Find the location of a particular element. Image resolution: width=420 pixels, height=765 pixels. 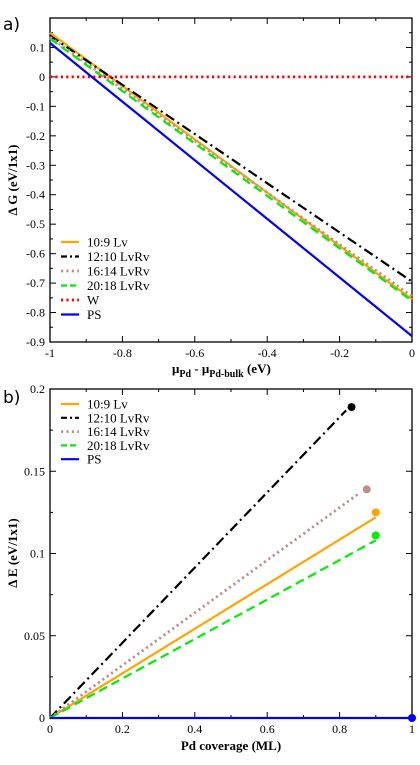

panel-b-legend-label: 16:14 LvRv is located at coordinates (118, 431).